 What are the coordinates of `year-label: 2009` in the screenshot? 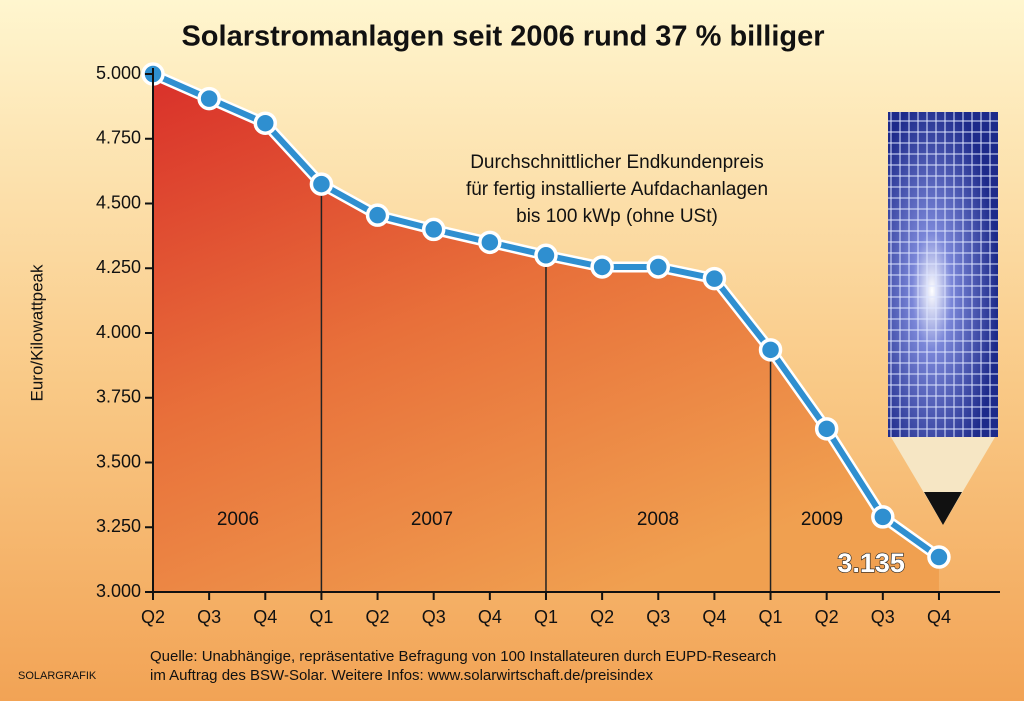 It's located at (822, 519).